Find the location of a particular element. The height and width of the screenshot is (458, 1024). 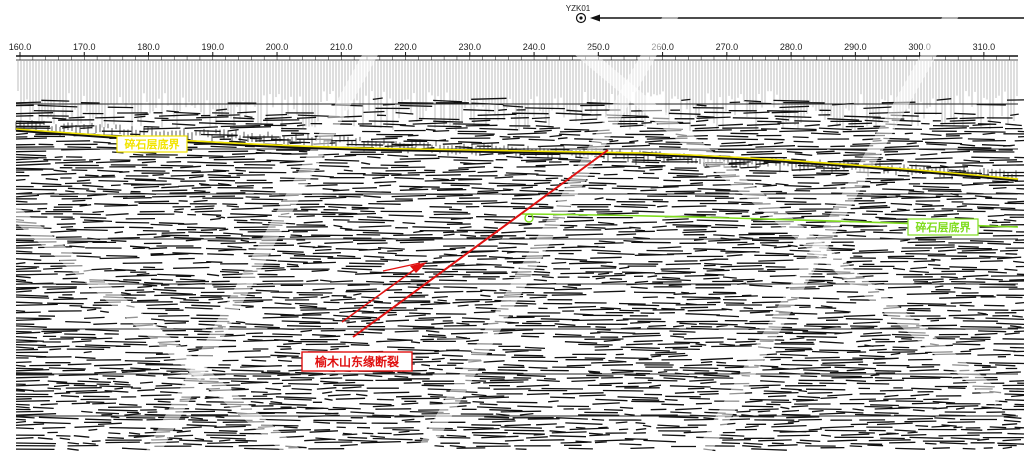

horizon-upper-text: 碎石层底界 is located at coordinates (152, 144).